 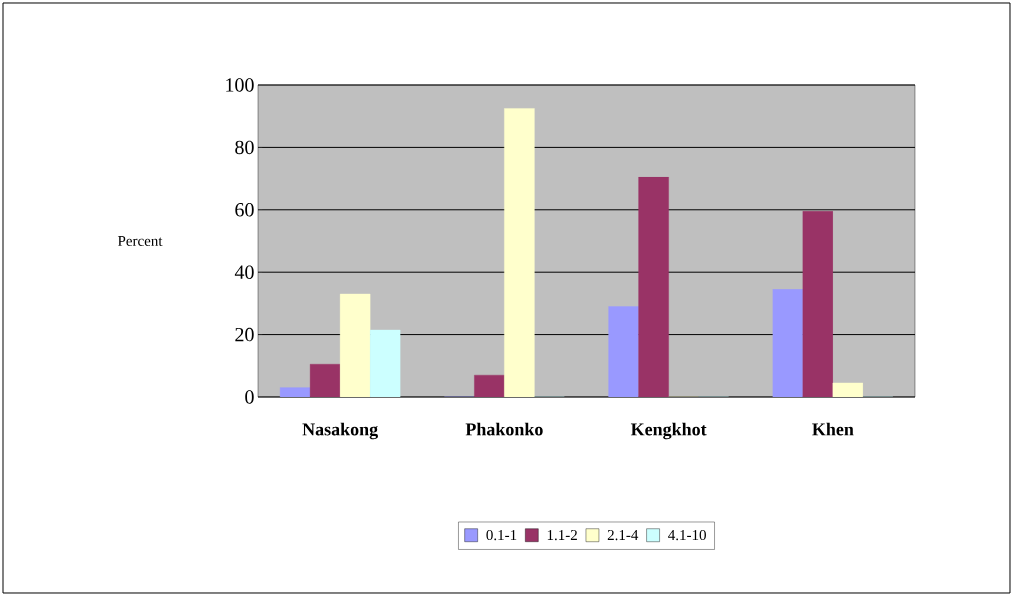 What do you see at coordinates (501, 535) in the screenshot?
I see `legend-label: 0.1-1` at bounding box center [501, 535].